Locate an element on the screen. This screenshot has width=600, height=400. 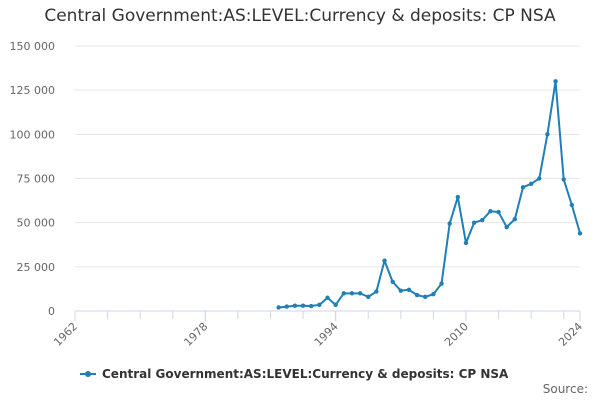
y-tick-label: 75 000 is located at coordinates (36, 179).